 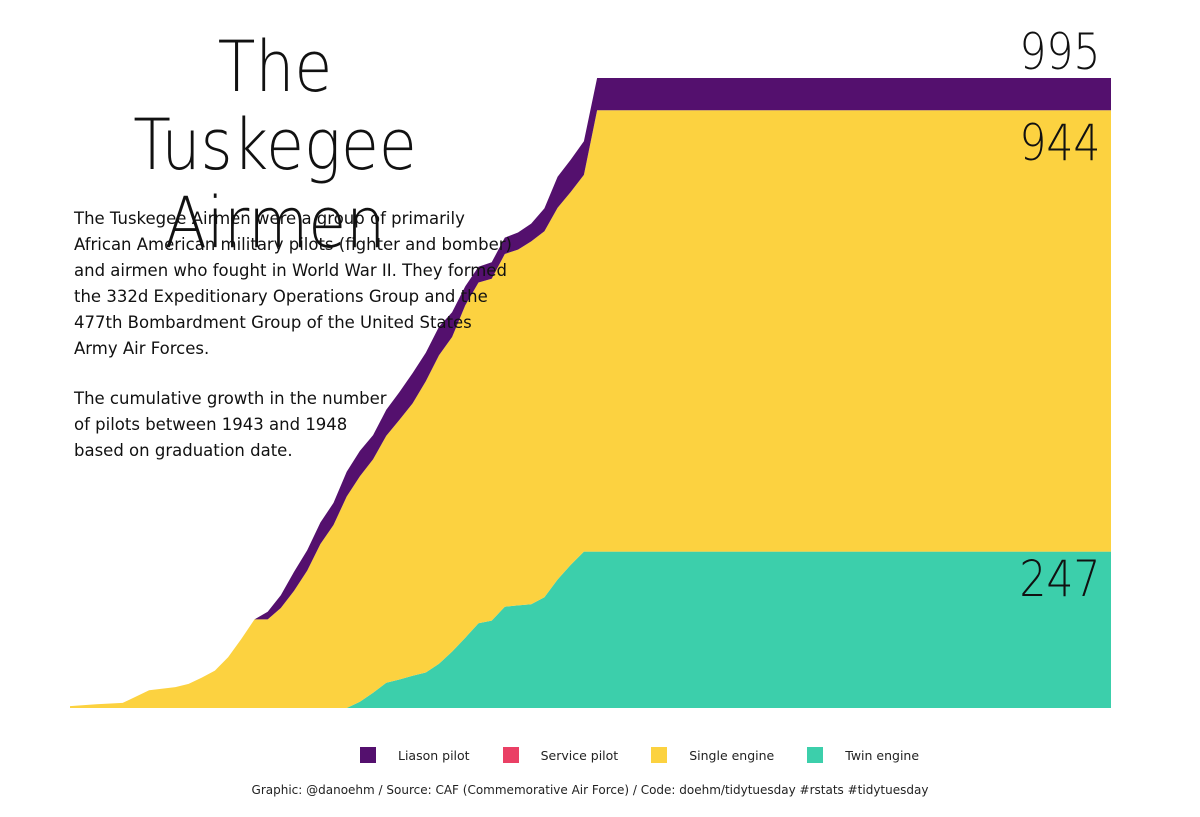 What do you see at coordinates (1059, 52) in the screenshot?
I see `end-label-total: 995` at bounding box center [1059, 52].